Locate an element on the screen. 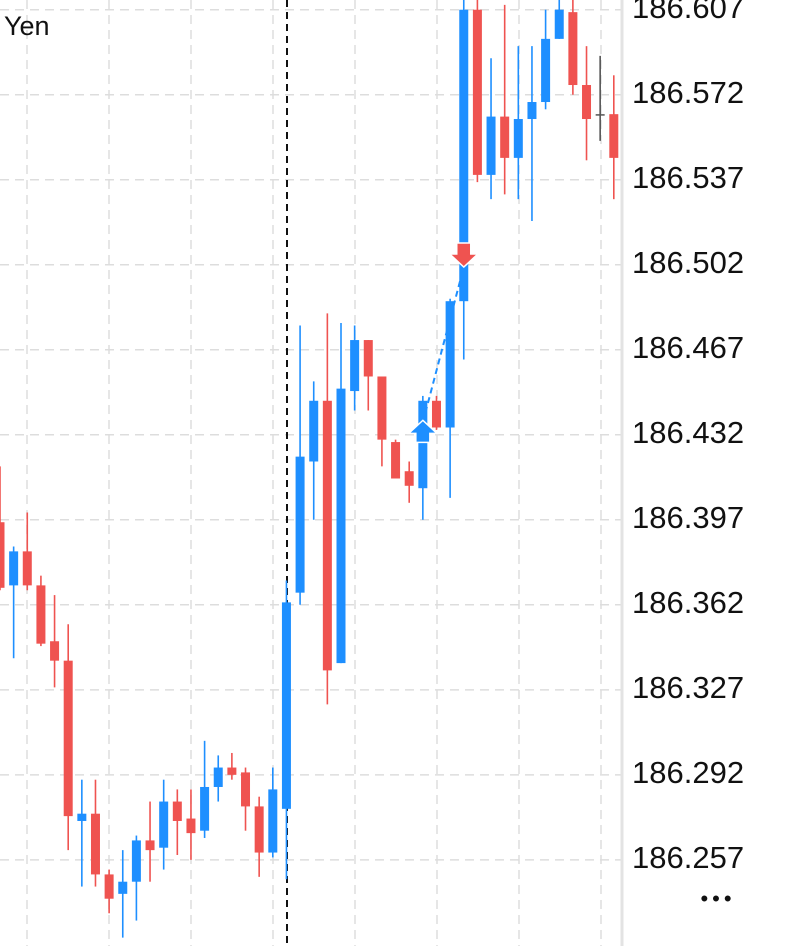 This screenshot has width=804, height=946. y-tick-label: 186.502 is located at coordinates (688, 262).